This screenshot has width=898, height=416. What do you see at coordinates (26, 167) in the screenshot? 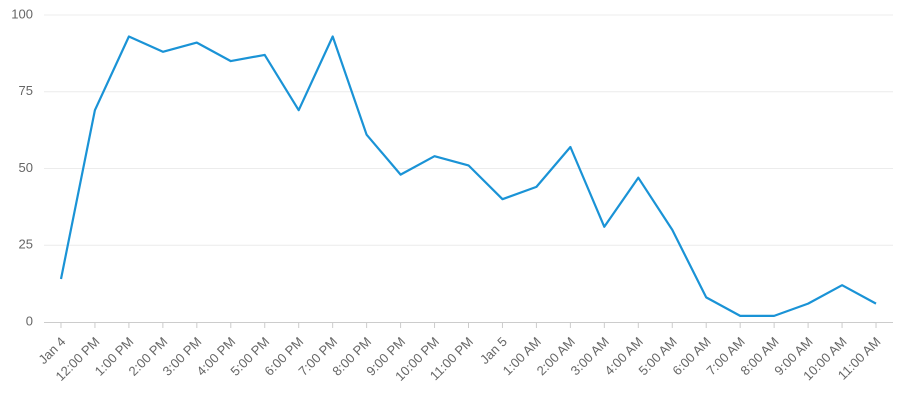
I see `y-tick-label: 50` at bounding box center [26, 167].